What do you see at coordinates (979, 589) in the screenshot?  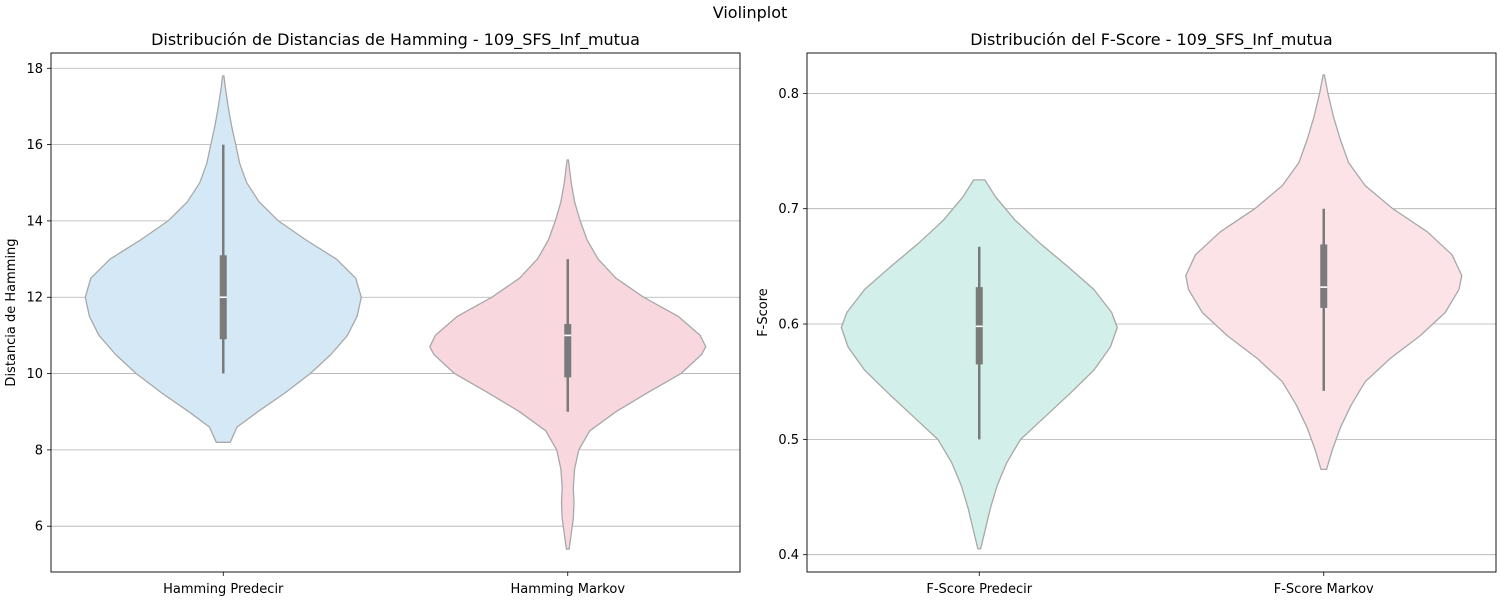 I see `x-tick-label: F-Score Predecir` at bounding box center [979, 589].